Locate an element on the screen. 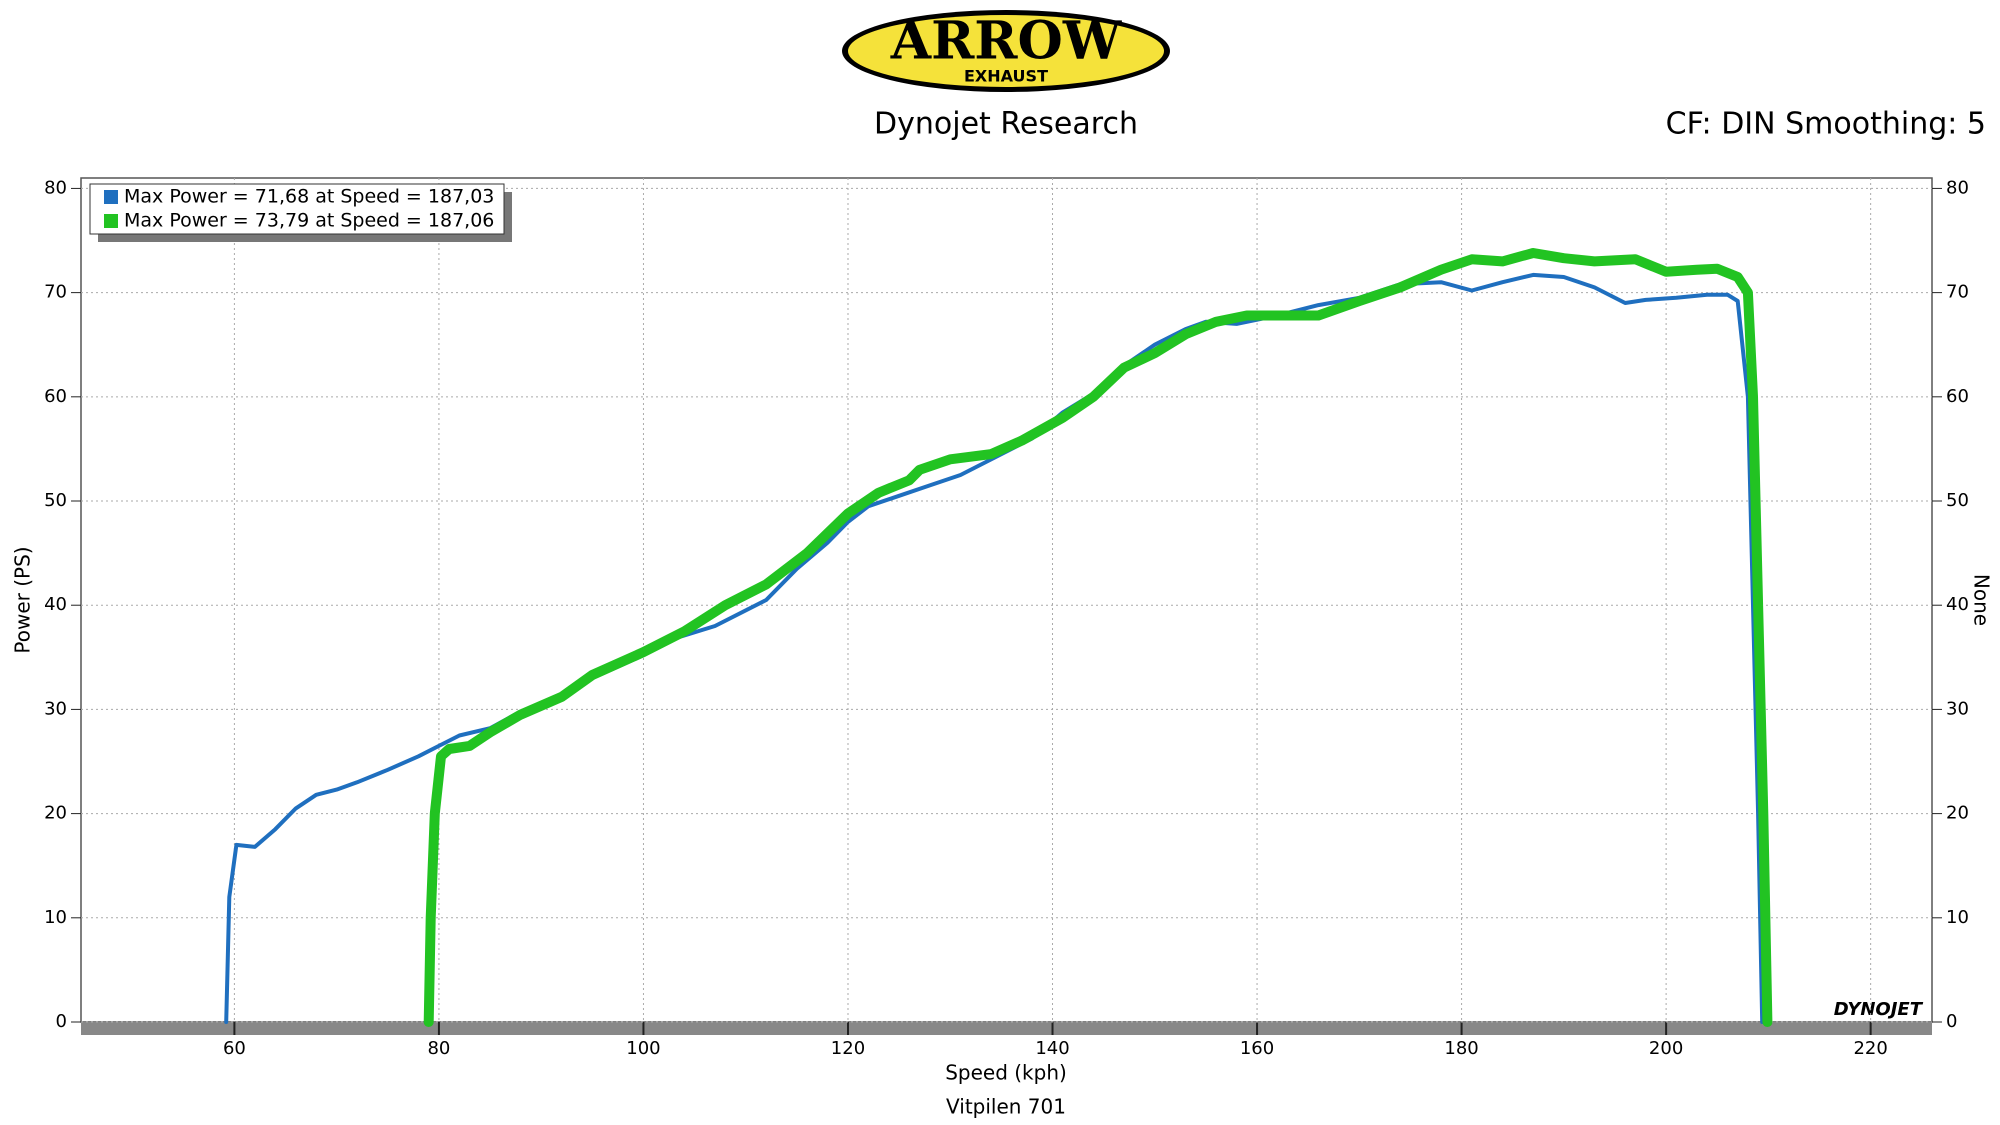 Image resolution: width=2000 pixels, height=1125 pixels. y2-tick-label: 50 is located at coordinates (1957, 500).